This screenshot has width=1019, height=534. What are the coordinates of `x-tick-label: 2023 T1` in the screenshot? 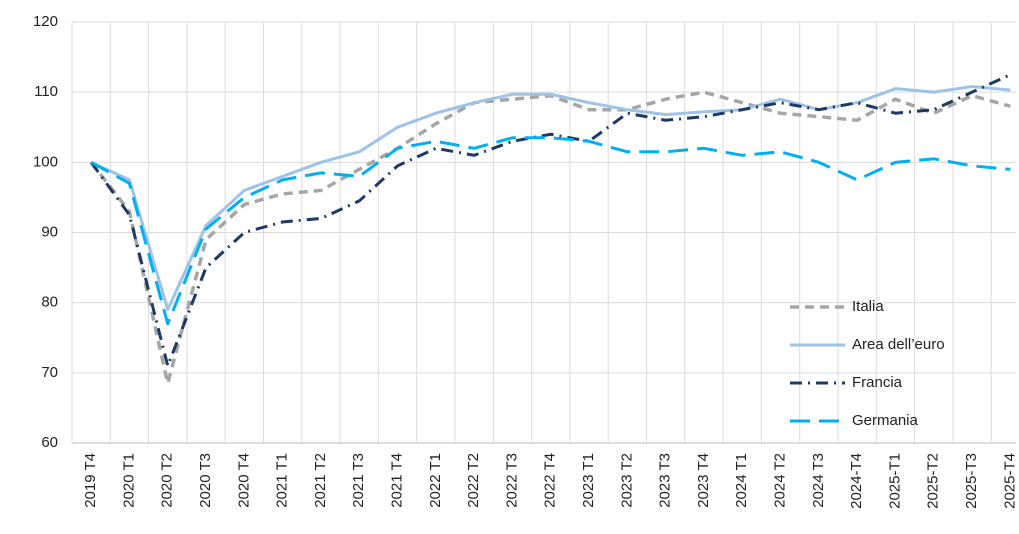 It's located at (588, 480).